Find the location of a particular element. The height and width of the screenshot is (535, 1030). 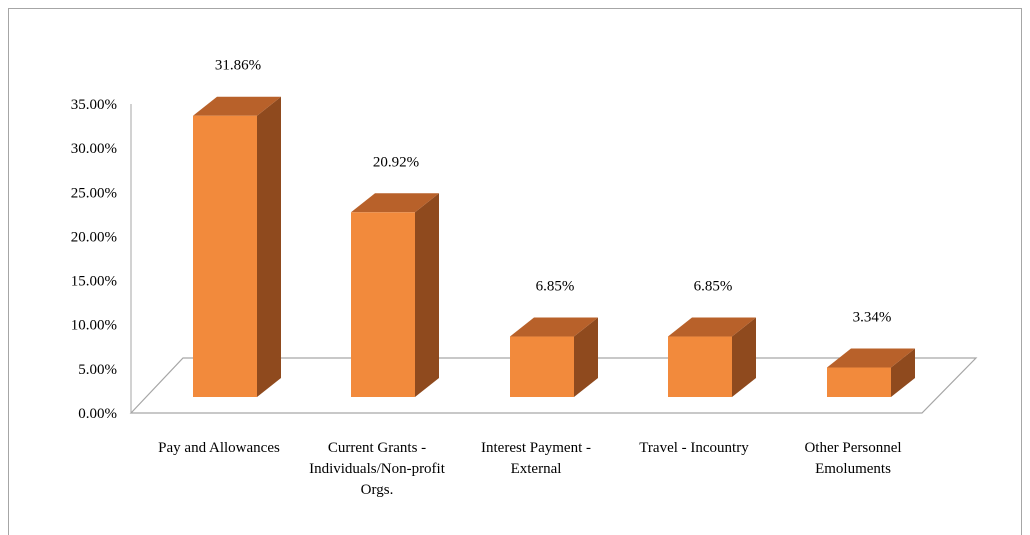

data-label: 31.86% is located at coordinates (238, 66).